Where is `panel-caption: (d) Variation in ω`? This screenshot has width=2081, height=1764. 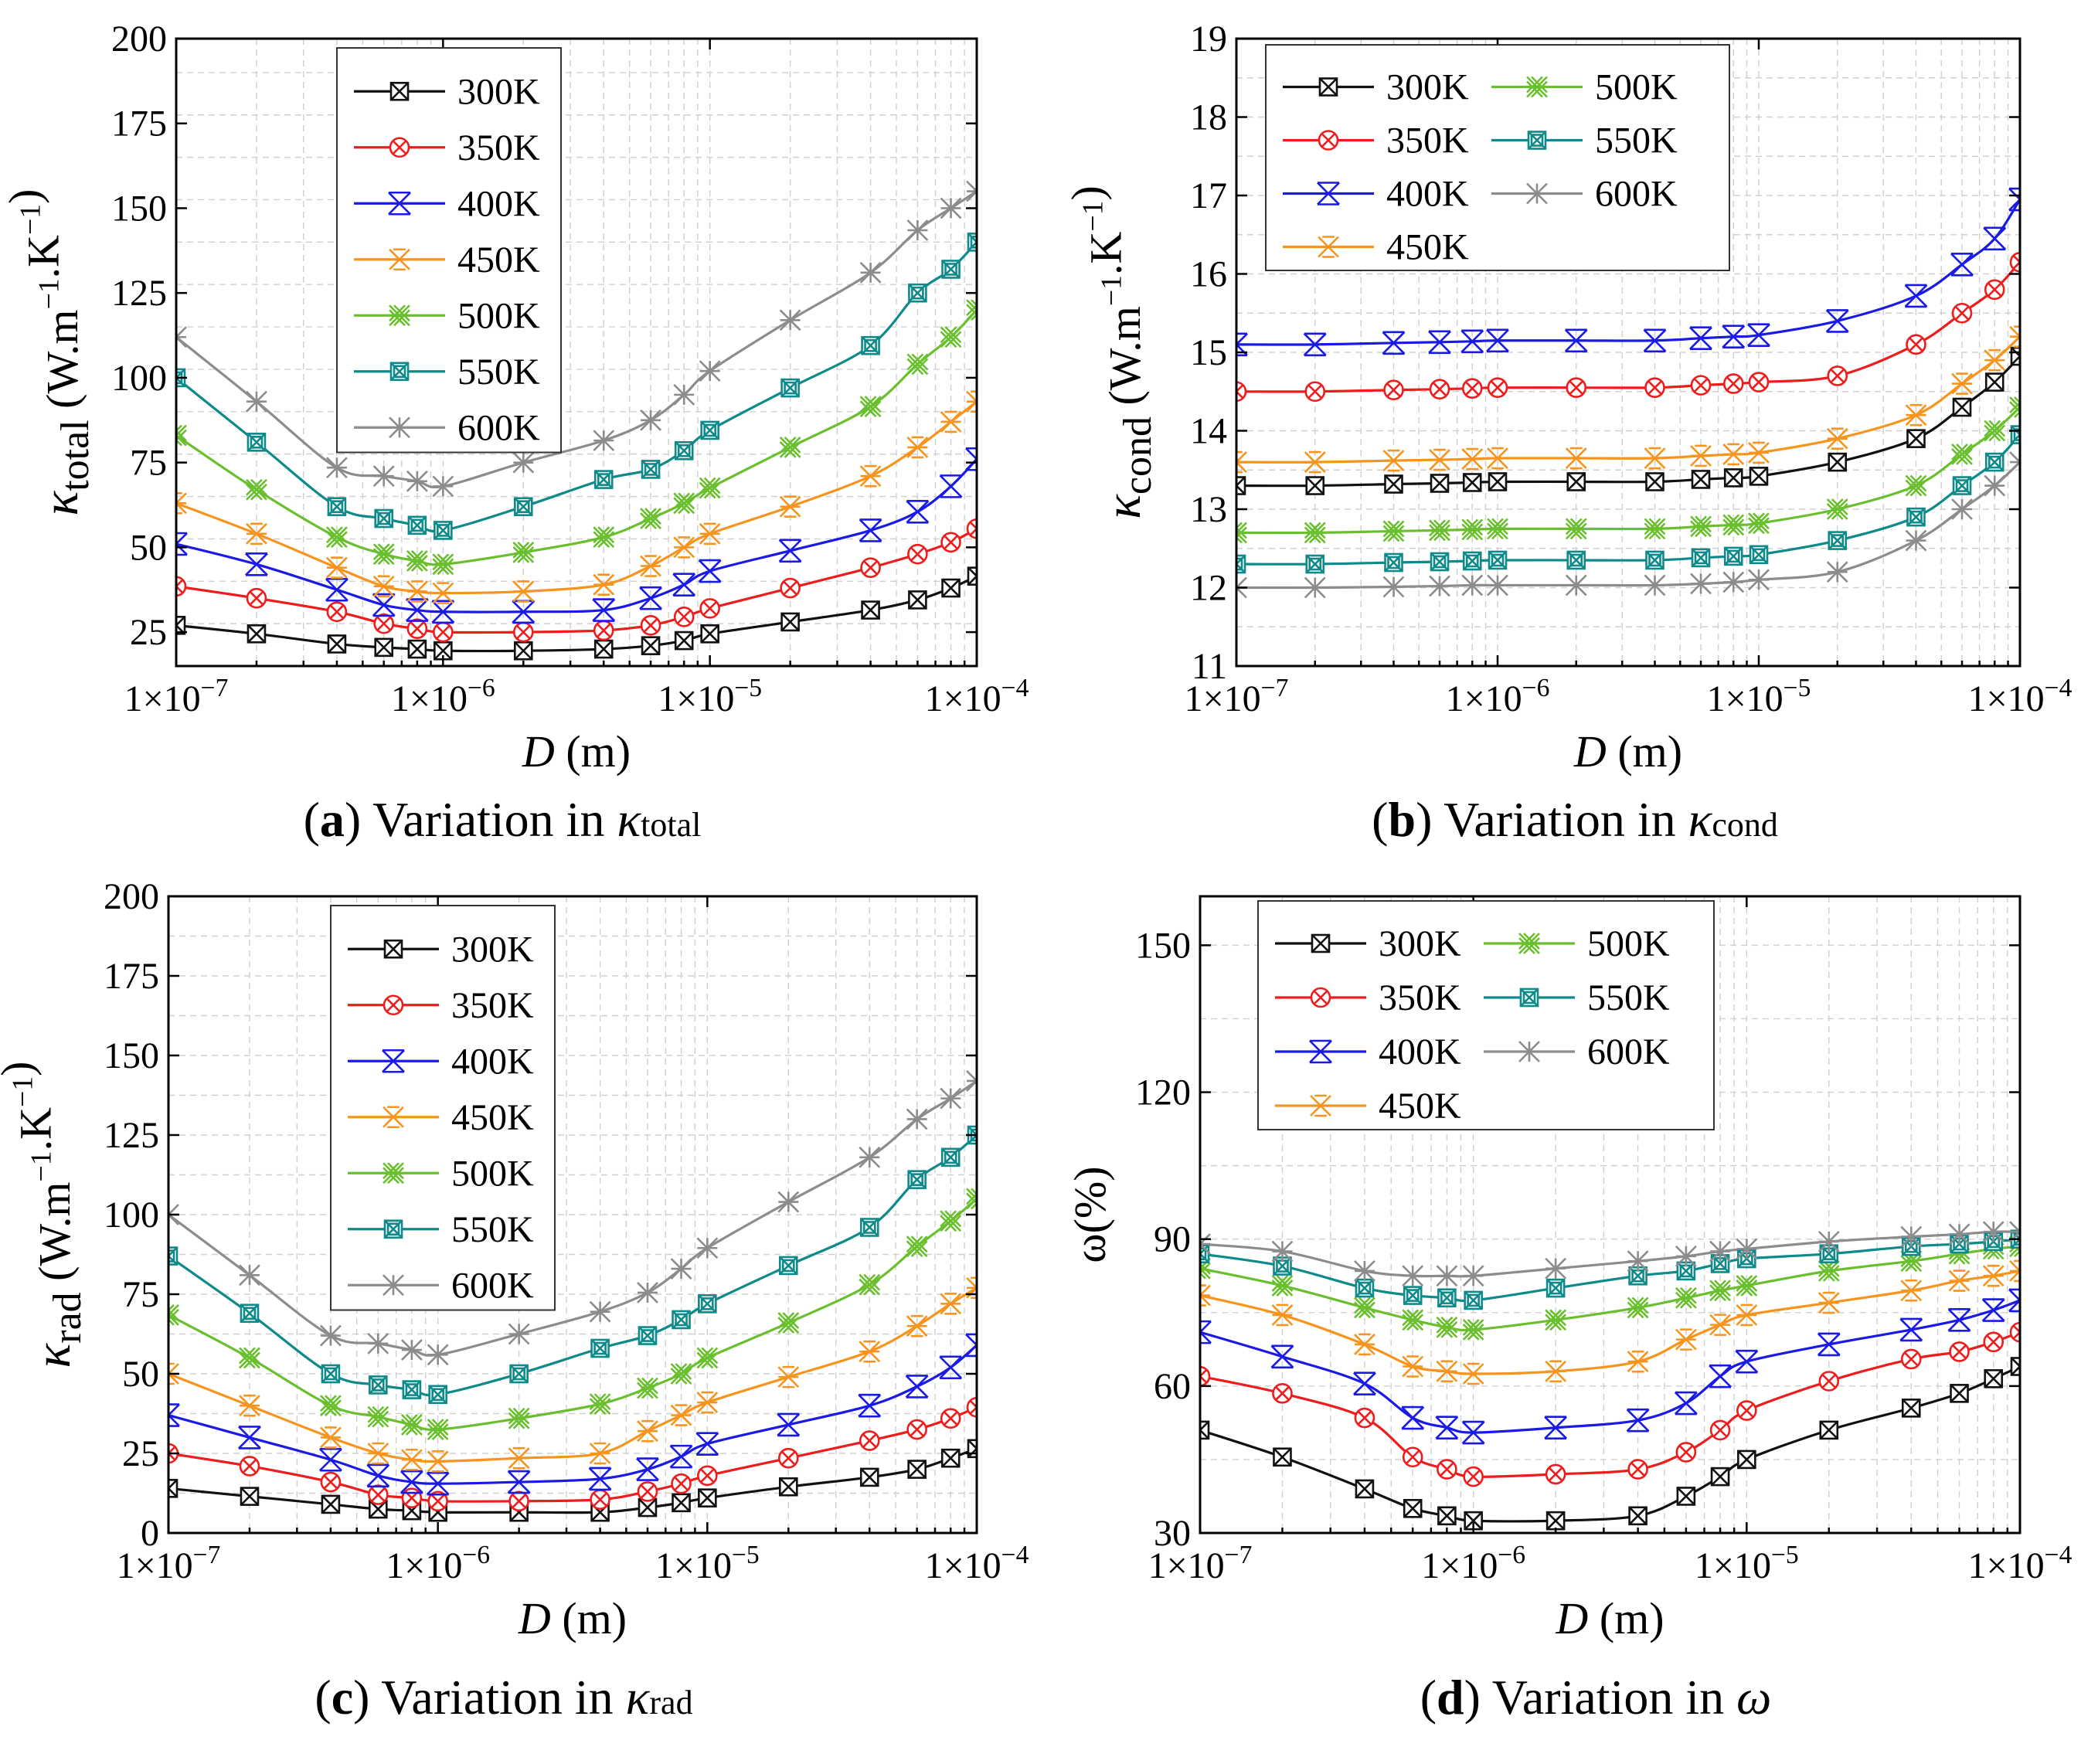 panel-caption: (d) Variation in ω is located at coordinates (1596, 1697).